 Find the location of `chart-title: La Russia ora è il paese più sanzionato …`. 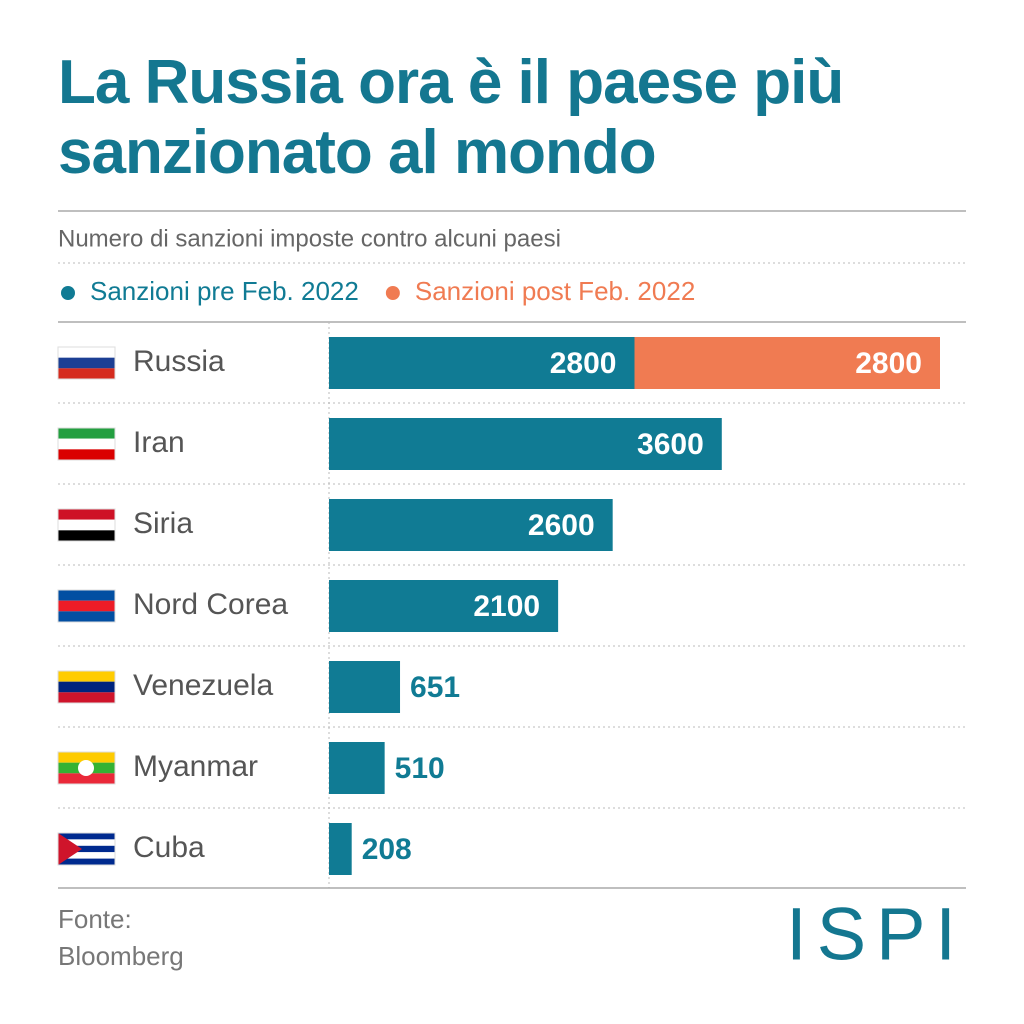

chart-title: La Russia ora è il paese più sanzionato … is located at coordinates (451, 117).